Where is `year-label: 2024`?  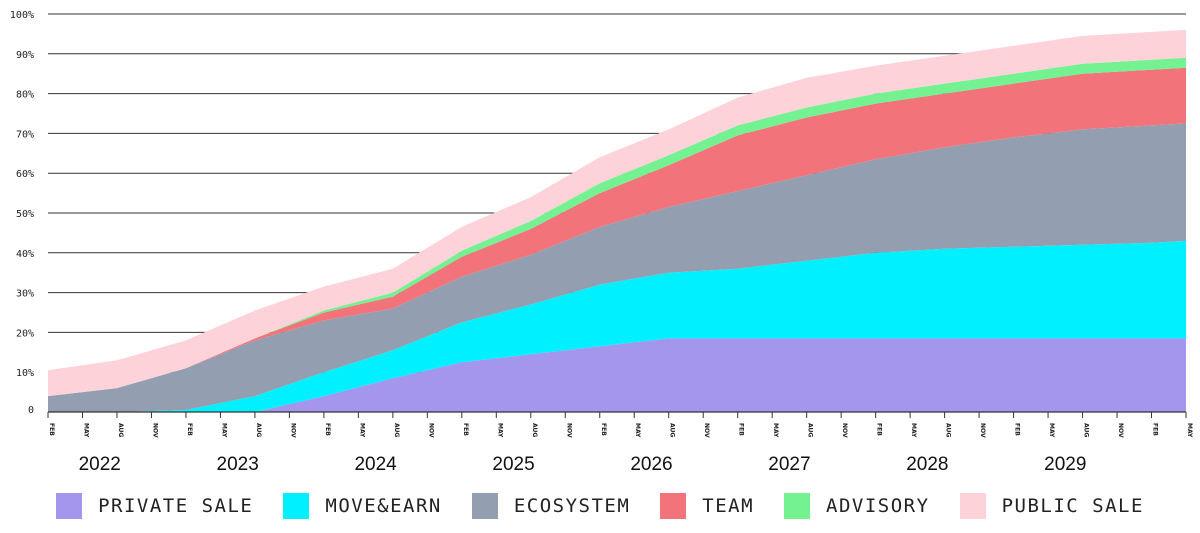 year-label: 2024 is located at coordinates (375, 464).